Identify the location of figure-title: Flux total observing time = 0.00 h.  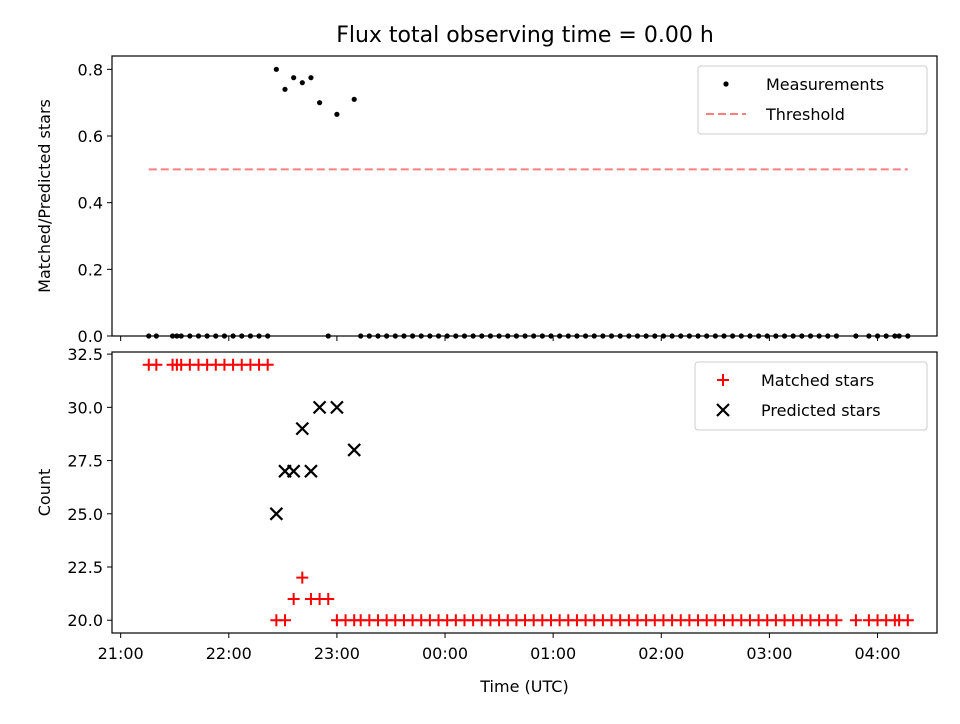
(525, 35).